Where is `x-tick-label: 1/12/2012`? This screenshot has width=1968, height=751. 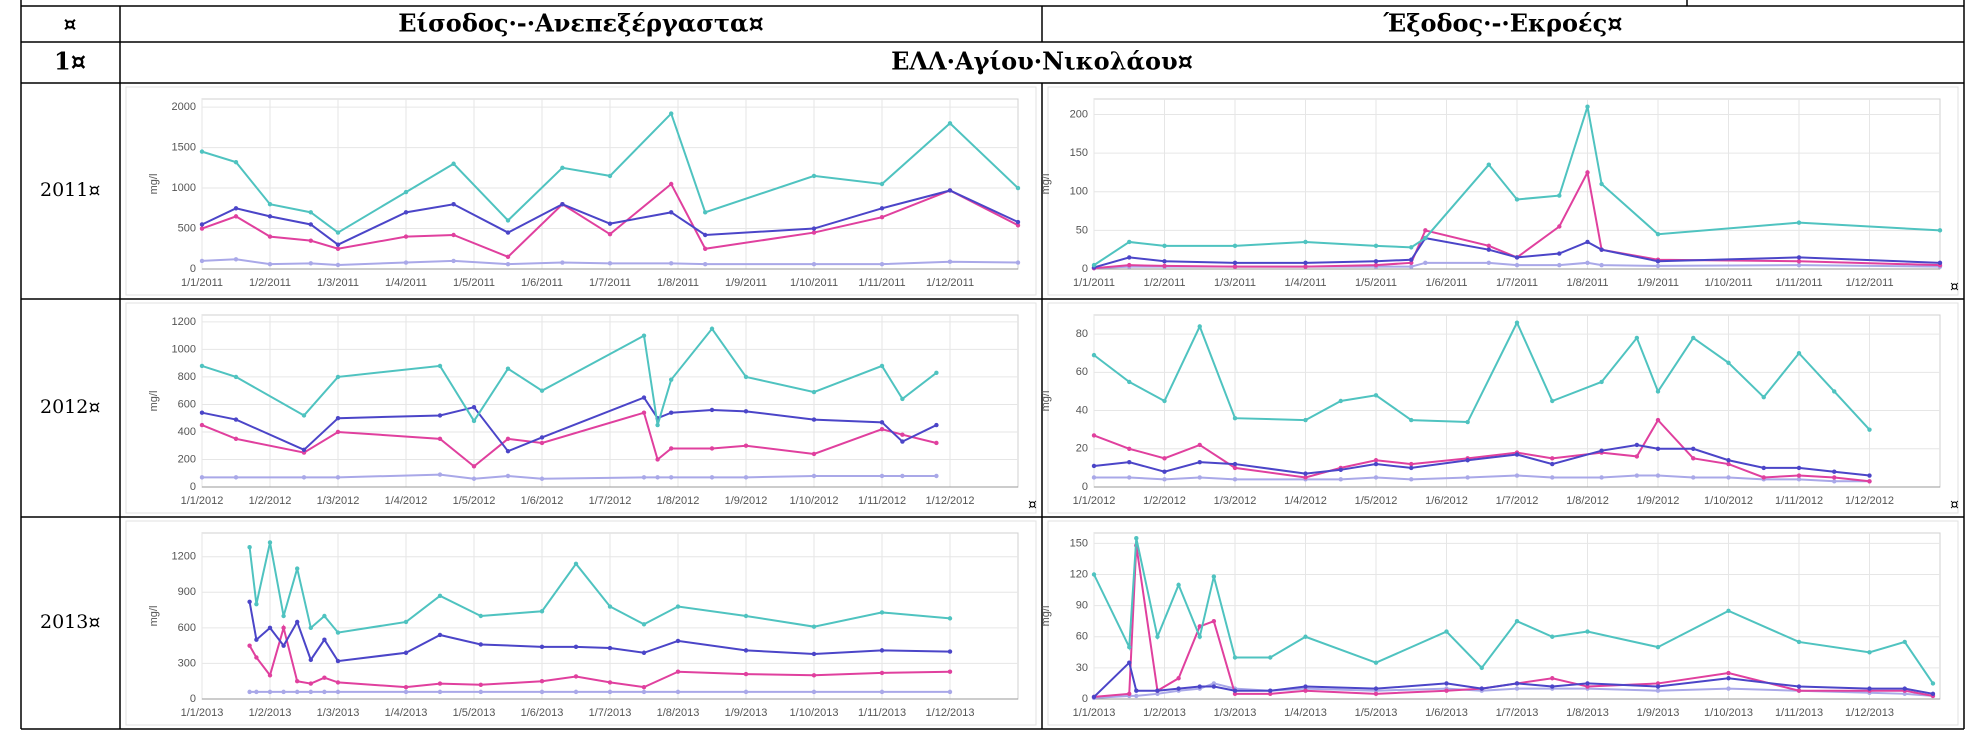 x-tick-label: 1/12/2012 is located at coordinates (950, 501).